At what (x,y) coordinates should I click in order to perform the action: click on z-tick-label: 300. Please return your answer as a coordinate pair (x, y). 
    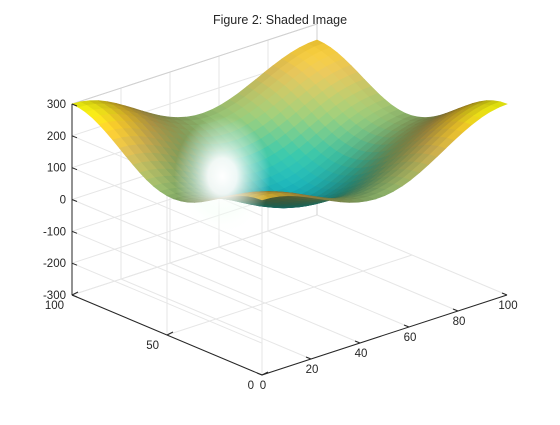
    Looking at the image, I should click on (56, 105).